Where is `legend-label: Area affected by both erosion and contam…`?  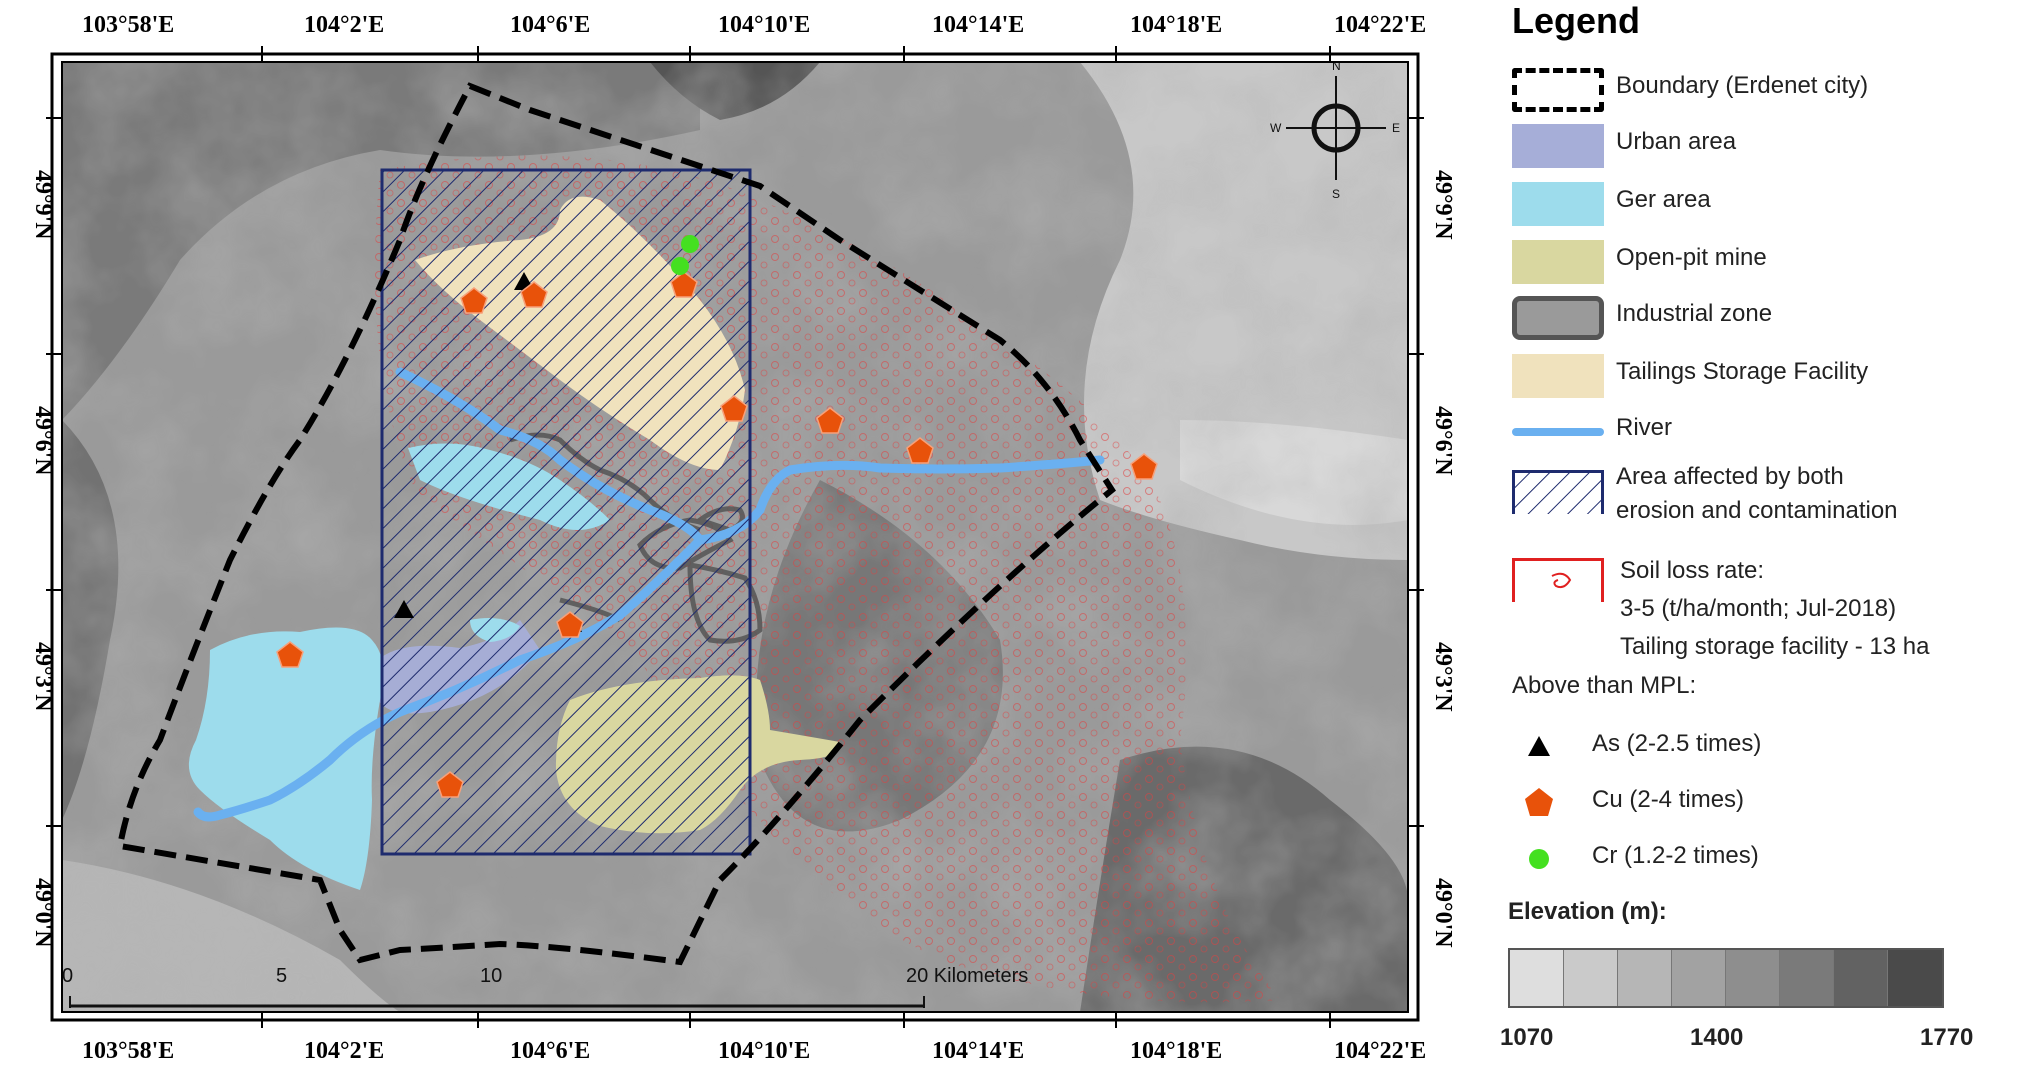 legend-label: Area affected by both erosion and contam… is located at coordinates (1757, 494).